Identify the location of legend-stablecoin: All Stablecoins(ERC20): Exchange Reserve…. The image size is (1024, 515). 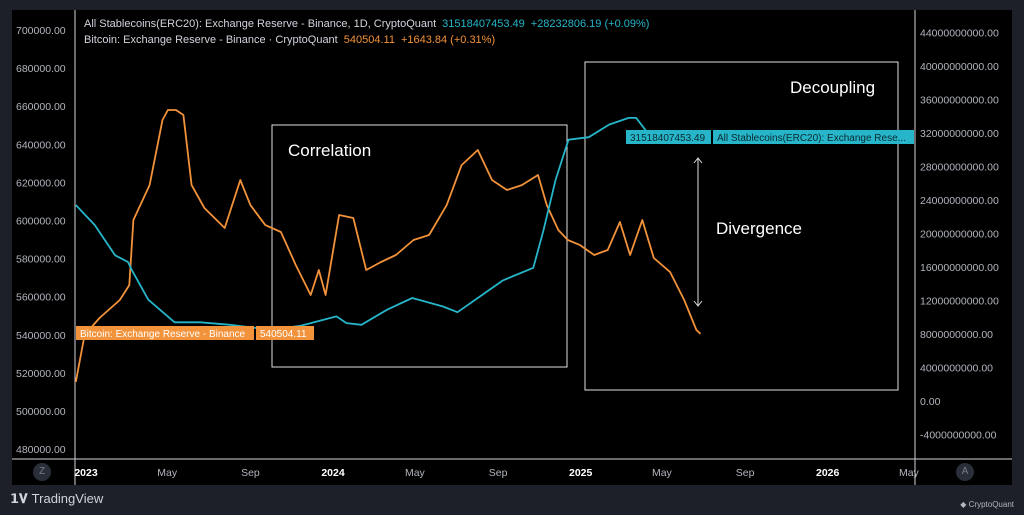
(369, 24).